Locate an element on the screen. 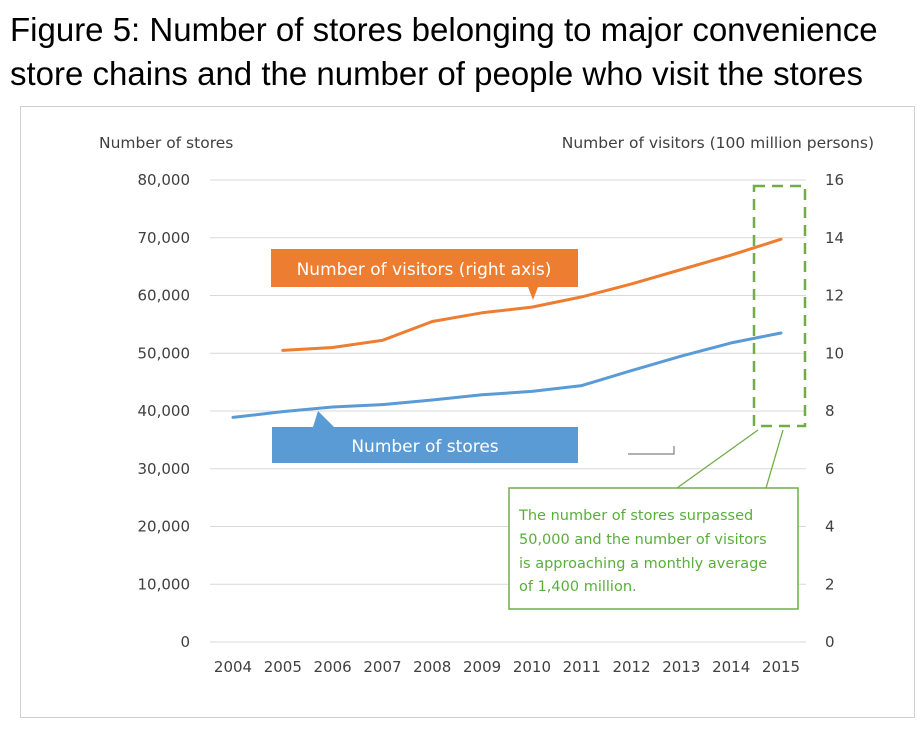 Image resolution: width=923 pixels, height=736 pixels. annotation-box is located at coordinates (653, 548).